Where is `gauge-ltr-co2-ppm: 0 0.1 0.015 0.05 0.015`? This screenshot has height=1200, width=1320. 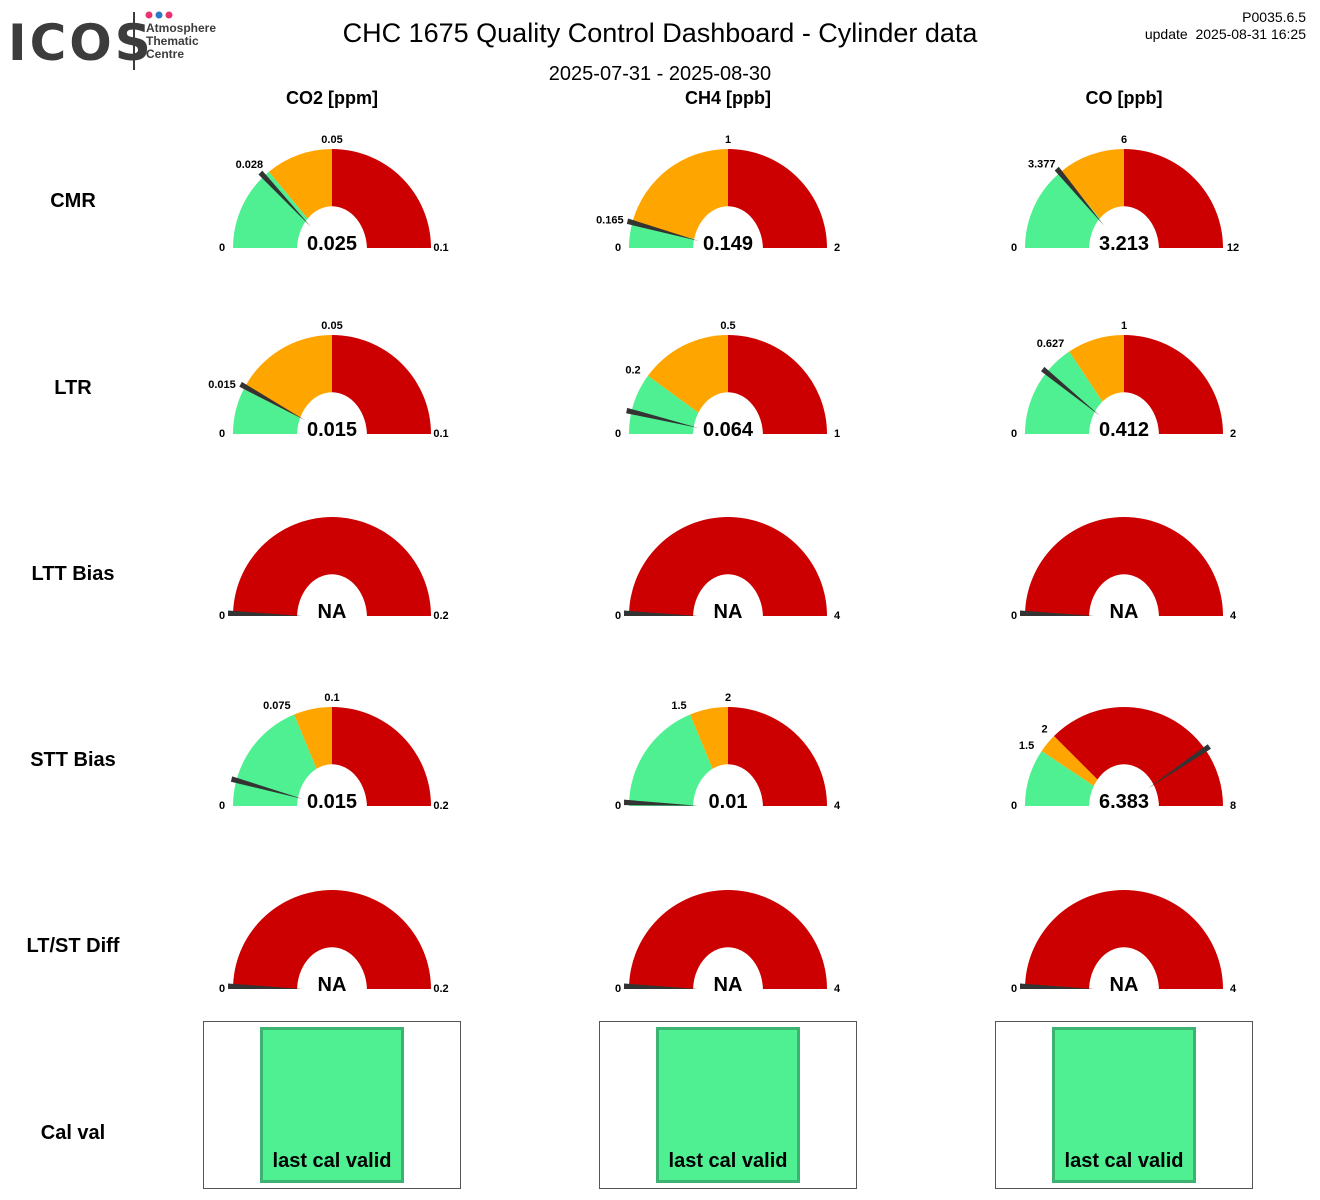 gauge-ltr-co2-ppm: 0 0.1 0.015 0.05 0.015 is located at coordinates (328, 400).